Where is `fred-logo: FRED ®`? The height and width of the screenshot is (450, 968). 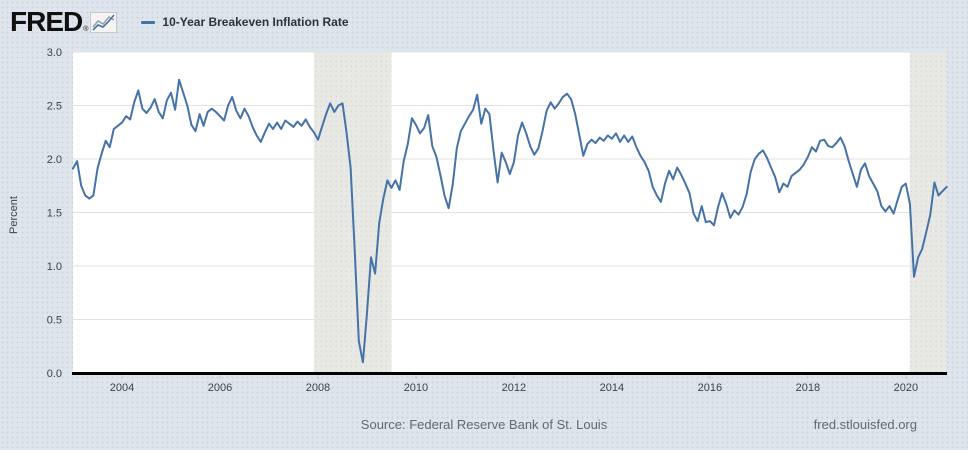
fred-logo: FRED ® is located at coordinates (64, 21).